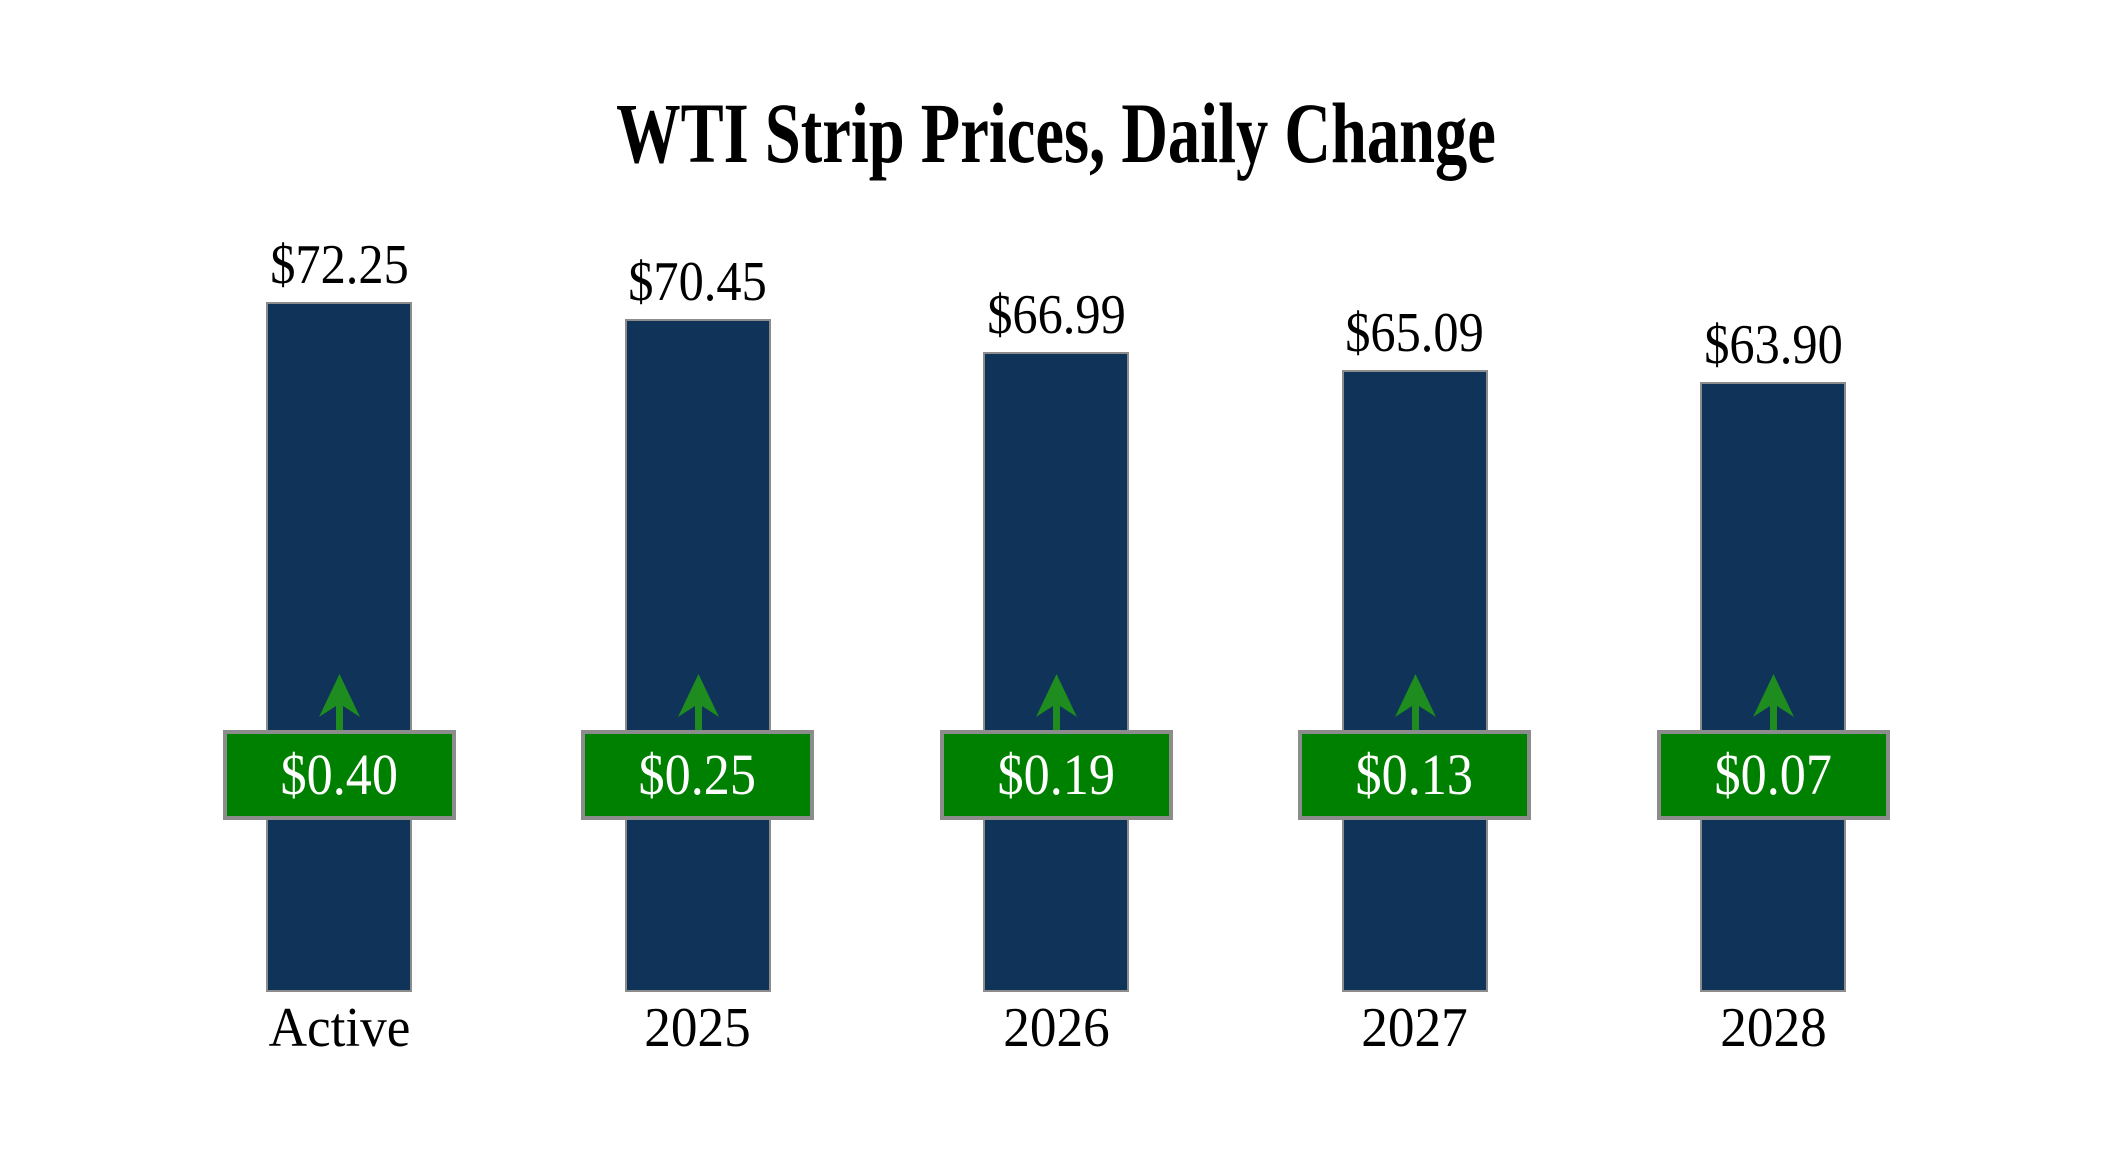  I want to click on bar-value-label: $65.09, so click(1414, 333).